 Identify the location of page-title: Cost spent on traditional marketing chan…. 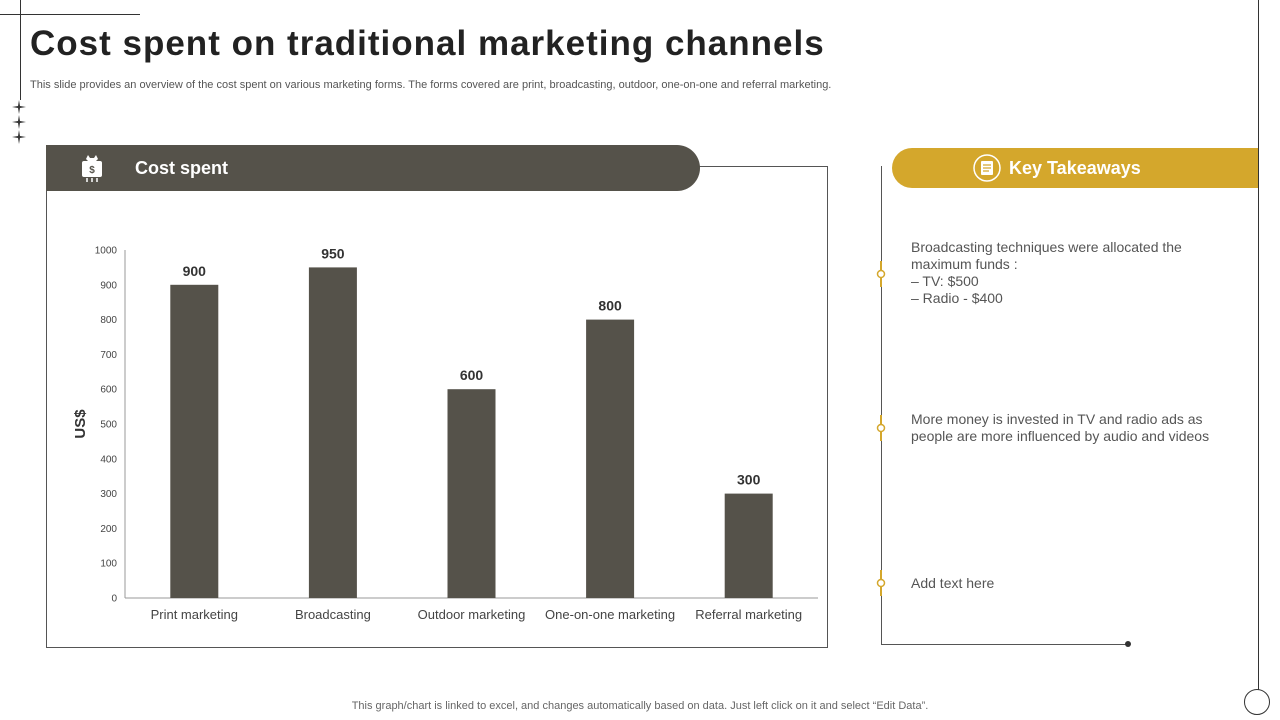
(427, 43).